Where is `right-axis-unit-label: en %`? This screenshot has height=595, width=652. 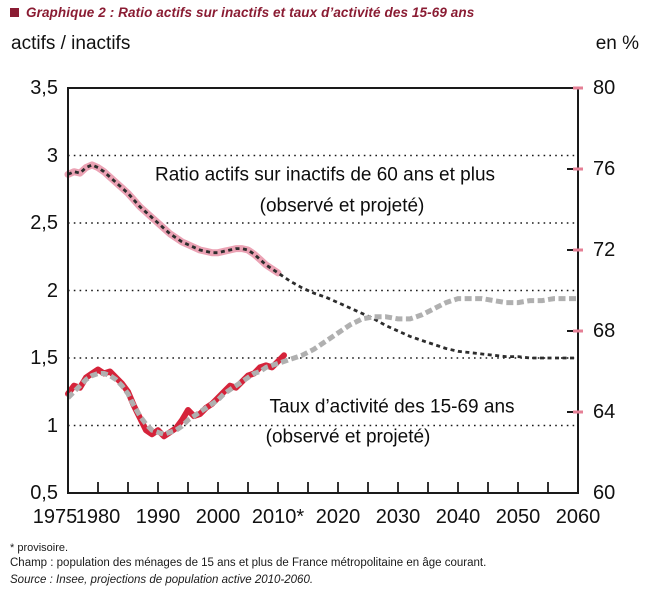
right-axis-unit-label: en % is located at coordinates (617, 43).